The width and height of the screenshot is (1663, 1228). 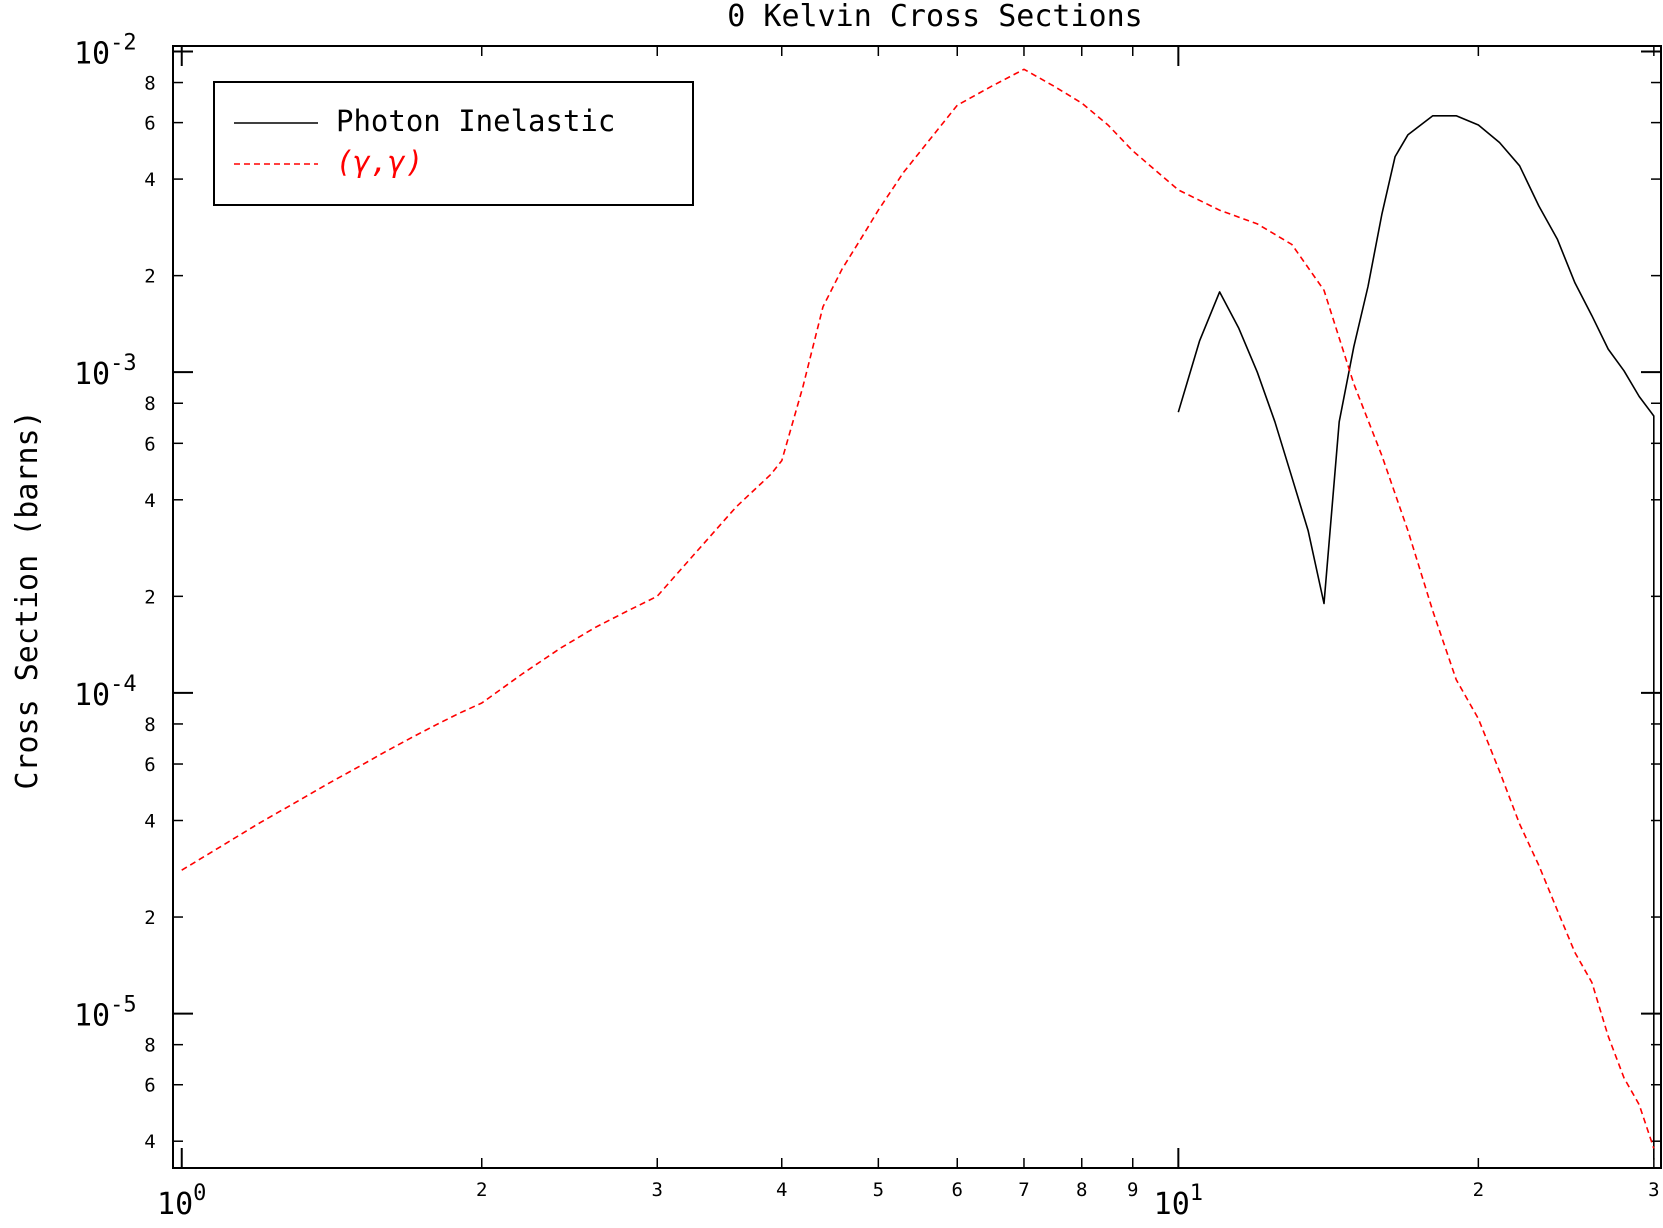 I want to click on x-major-tick-label: 10⁰, so click(x=181, y=1201).